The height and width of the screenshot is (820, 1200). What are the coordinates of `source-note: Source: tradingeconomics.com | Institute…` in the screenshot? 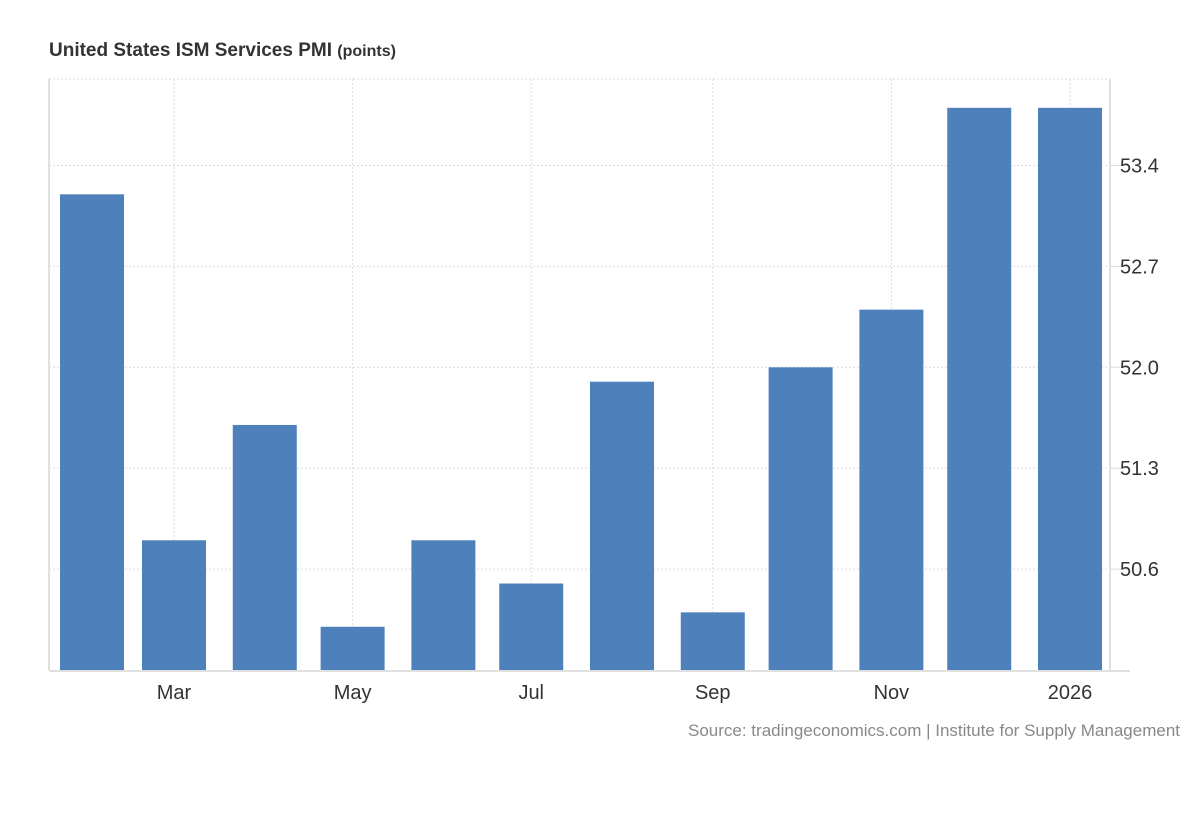 It's located at (934, 730).